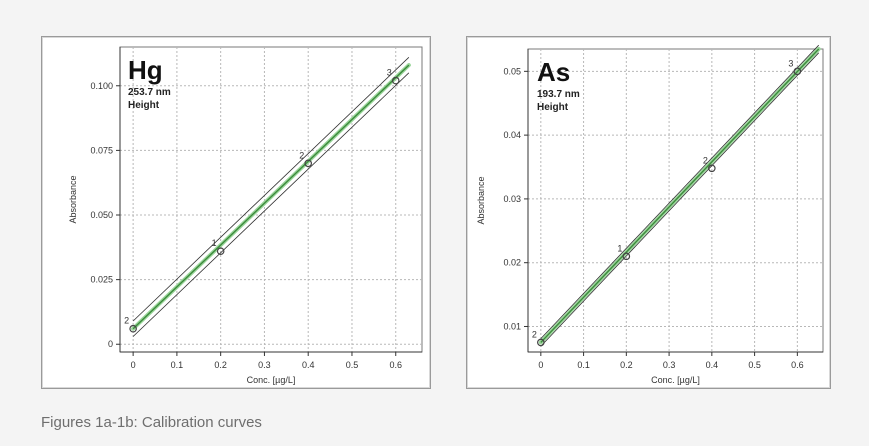  What do you see at coordinates (110, 344) in the screenshot?
I see `y-tick-label: 0` at bounding box center [110, 344].